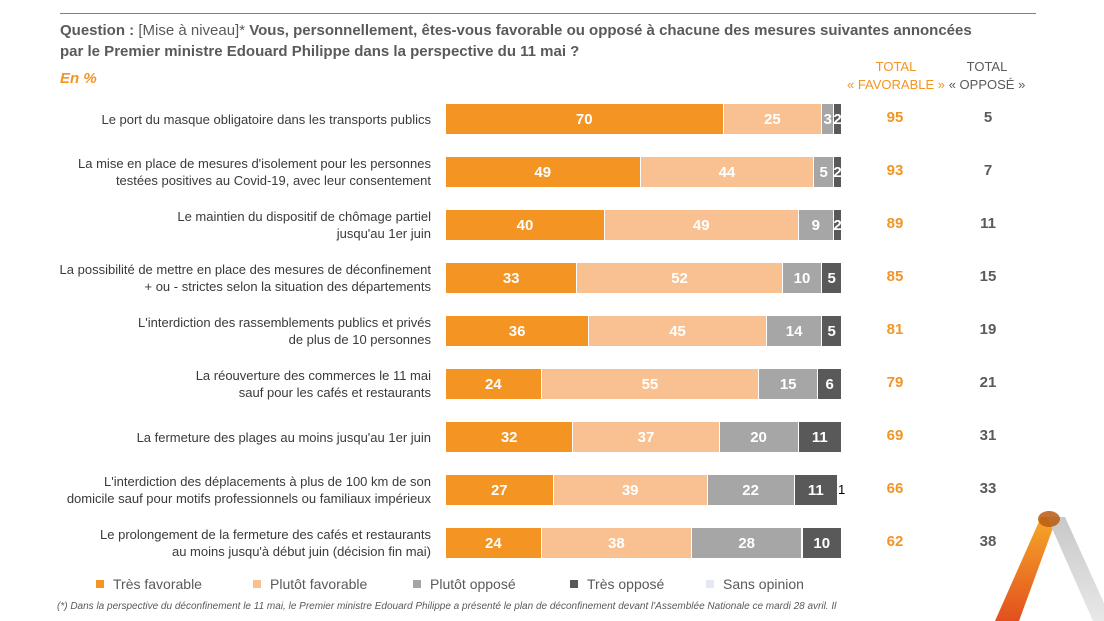  Describe the element at coordinates (801, 278) in the screenshot. I see `bar-segment-opposed: 10` at that location.